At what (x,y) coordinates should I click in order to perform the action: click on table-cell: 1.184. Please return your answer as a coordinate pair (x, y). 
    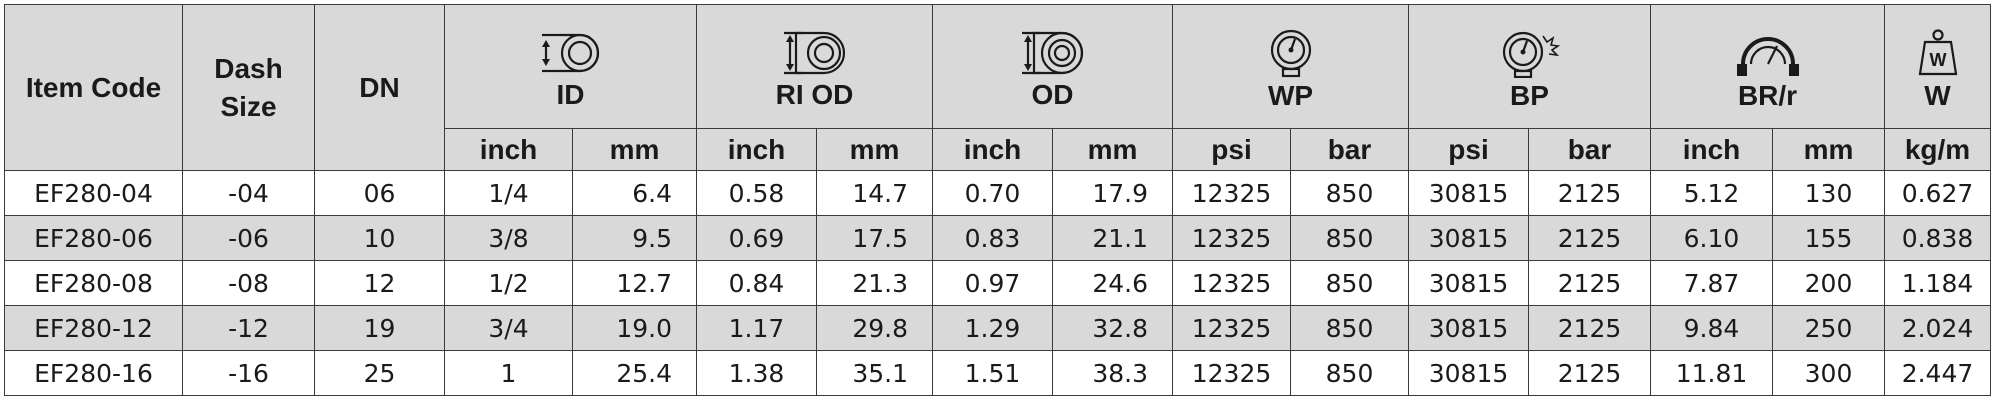
    Looking at the image, I should click on (1937, 283).